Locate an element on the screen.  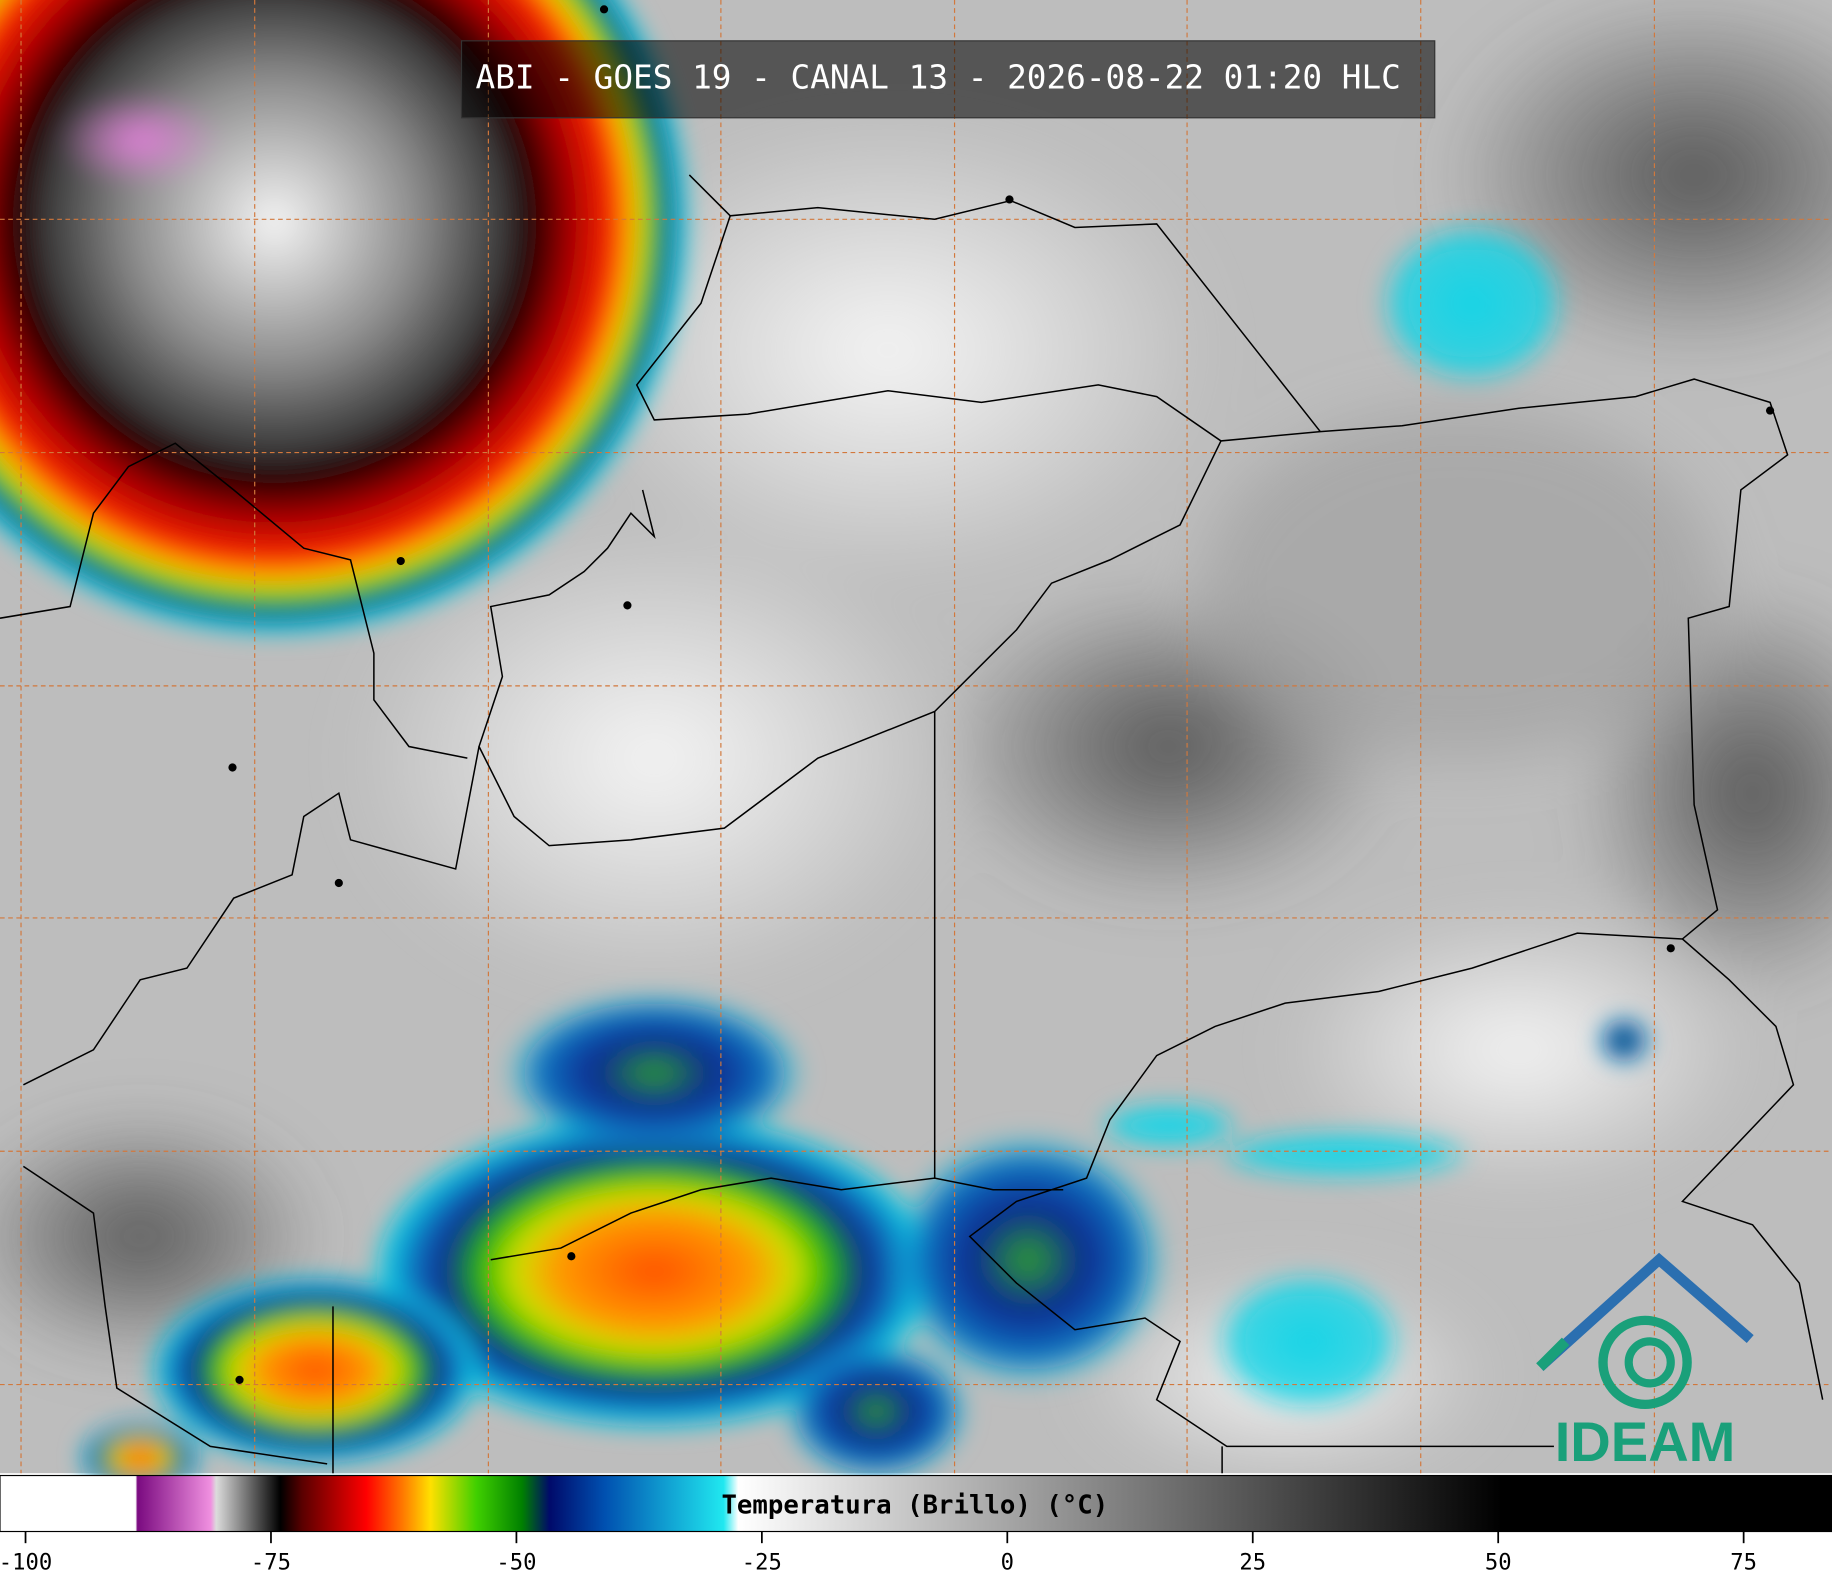
colorbar-label: Temperatura (Brillo) (°C) is located at coordinates (914, 1505).